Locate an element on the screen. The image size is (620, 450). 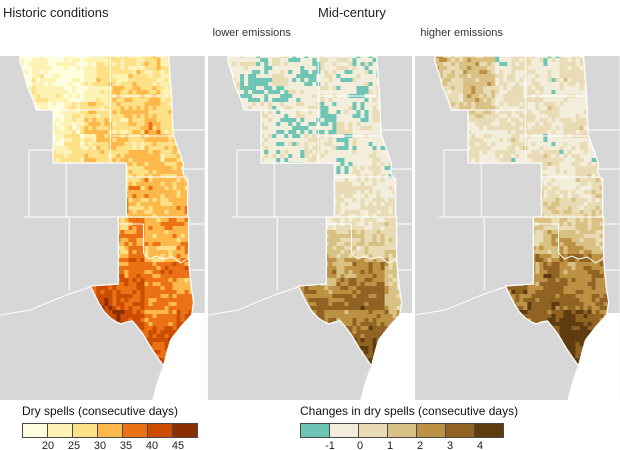
legend-changes-ticks: -1 0 1 2 3 4 is located at coordinates (440, 445).